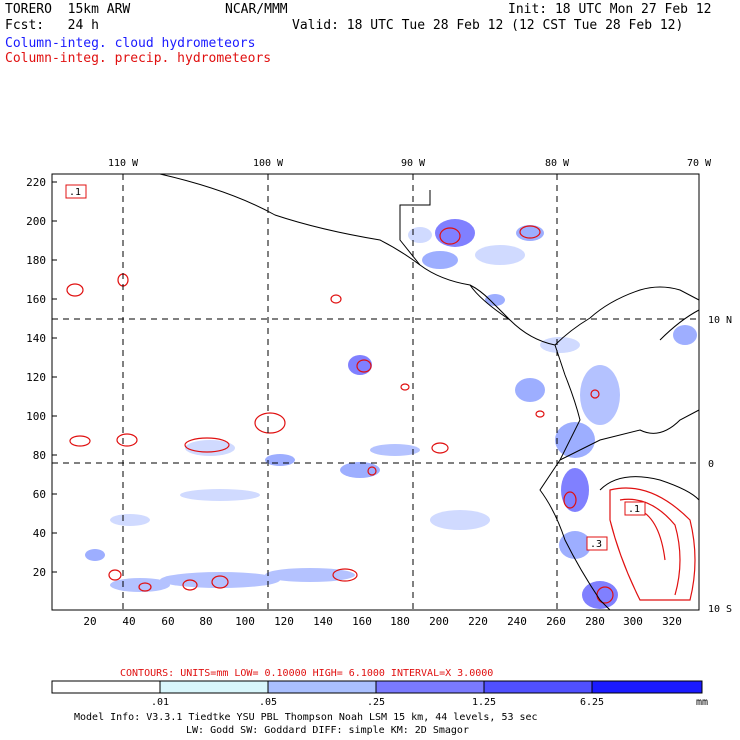 Image resolution: width=740 pixels, height=740 pixels. Describe the element at coordinates (268, 163) in the screenshot. I see `lon-label: 100 W` at that location.